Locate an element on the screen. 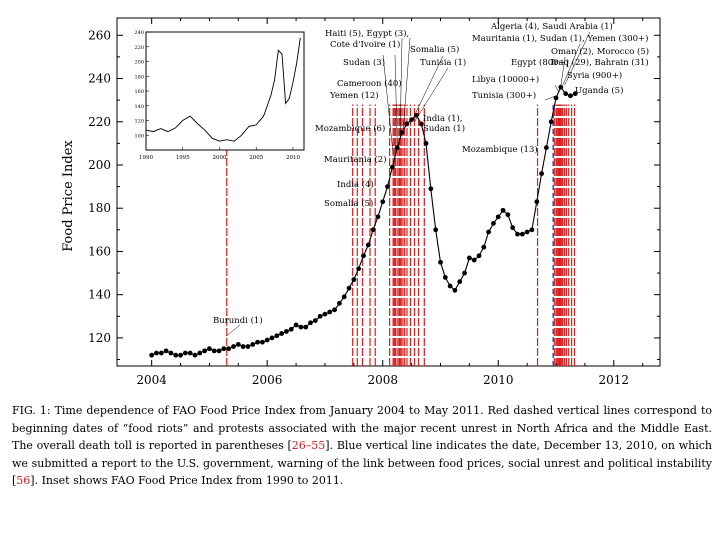  y-tick-label: 160 is located at coordinates (99, 251).